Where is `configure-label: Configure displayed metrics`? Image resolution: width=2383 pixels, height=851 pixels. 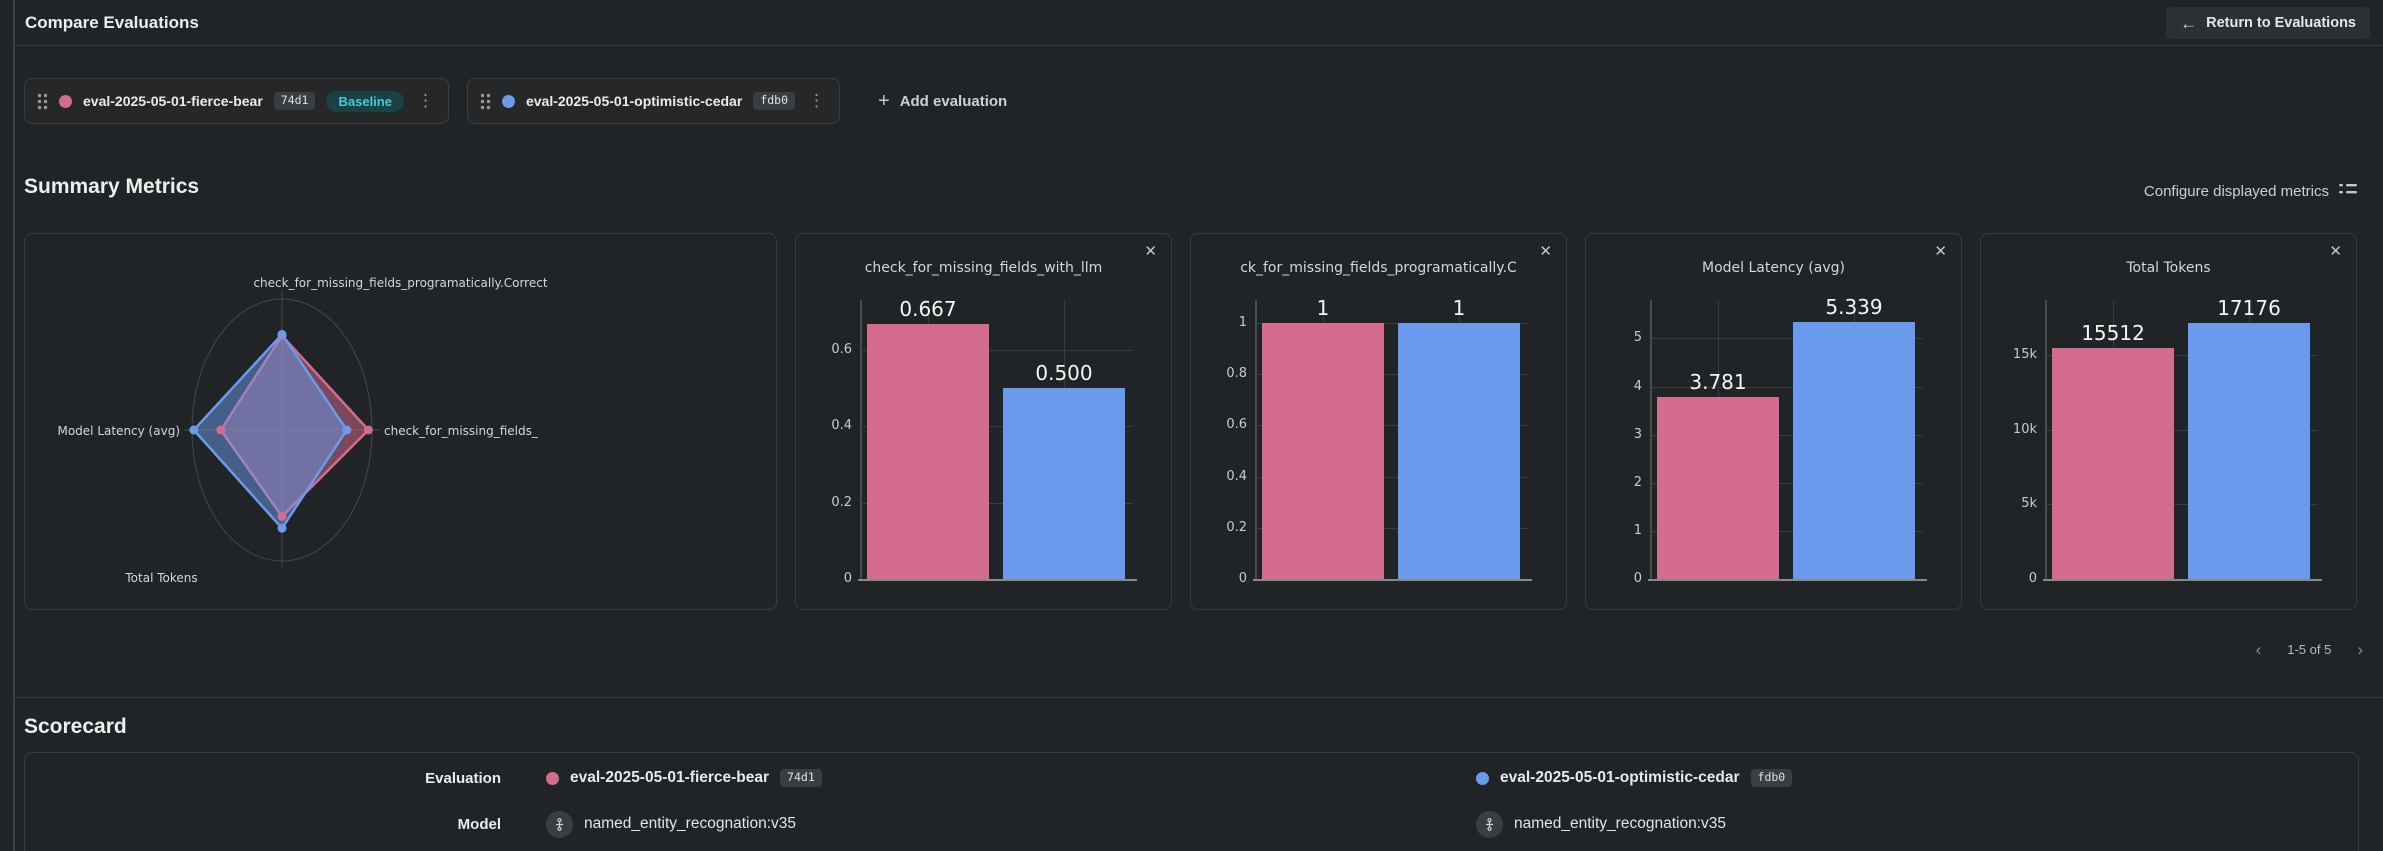
configure-label: Configure displayed metrics is located at coordinates (2236, 191).